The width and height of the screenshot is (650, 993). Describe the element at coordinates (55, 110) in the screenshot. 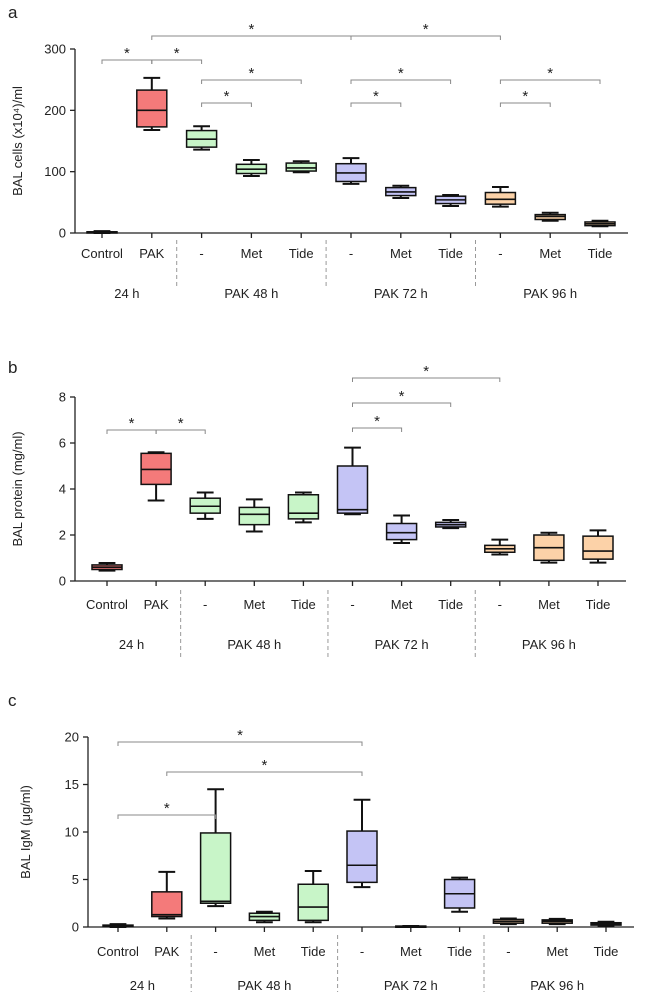

I see `y-tick-label: 200` at that location.